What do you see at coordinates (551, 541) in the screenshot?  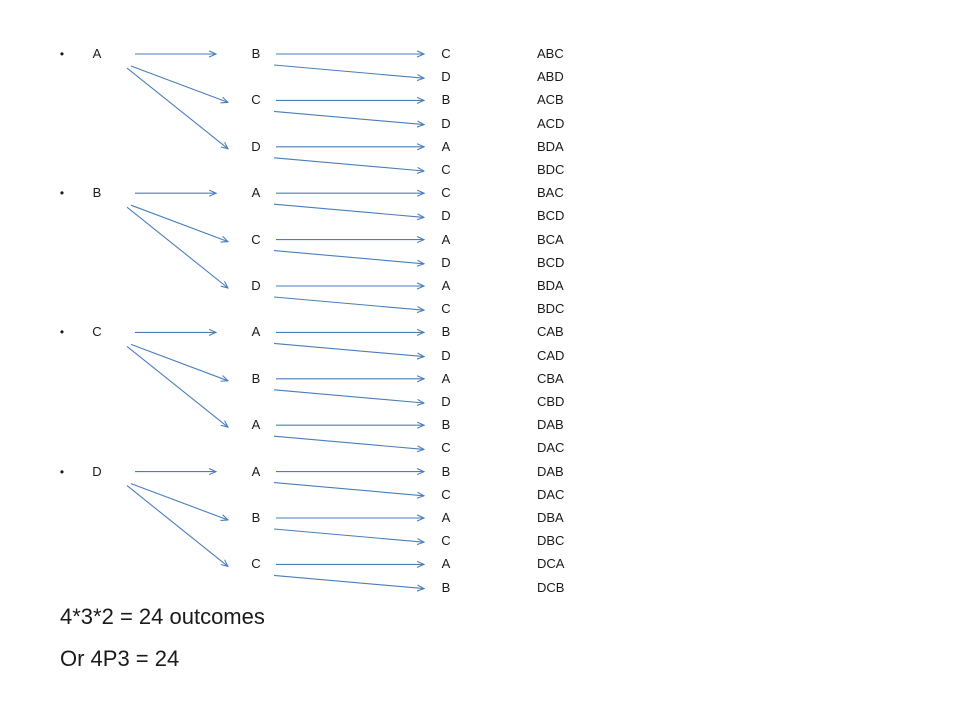 I see `outcome-label: DBC` at bounding box center [551, 541].